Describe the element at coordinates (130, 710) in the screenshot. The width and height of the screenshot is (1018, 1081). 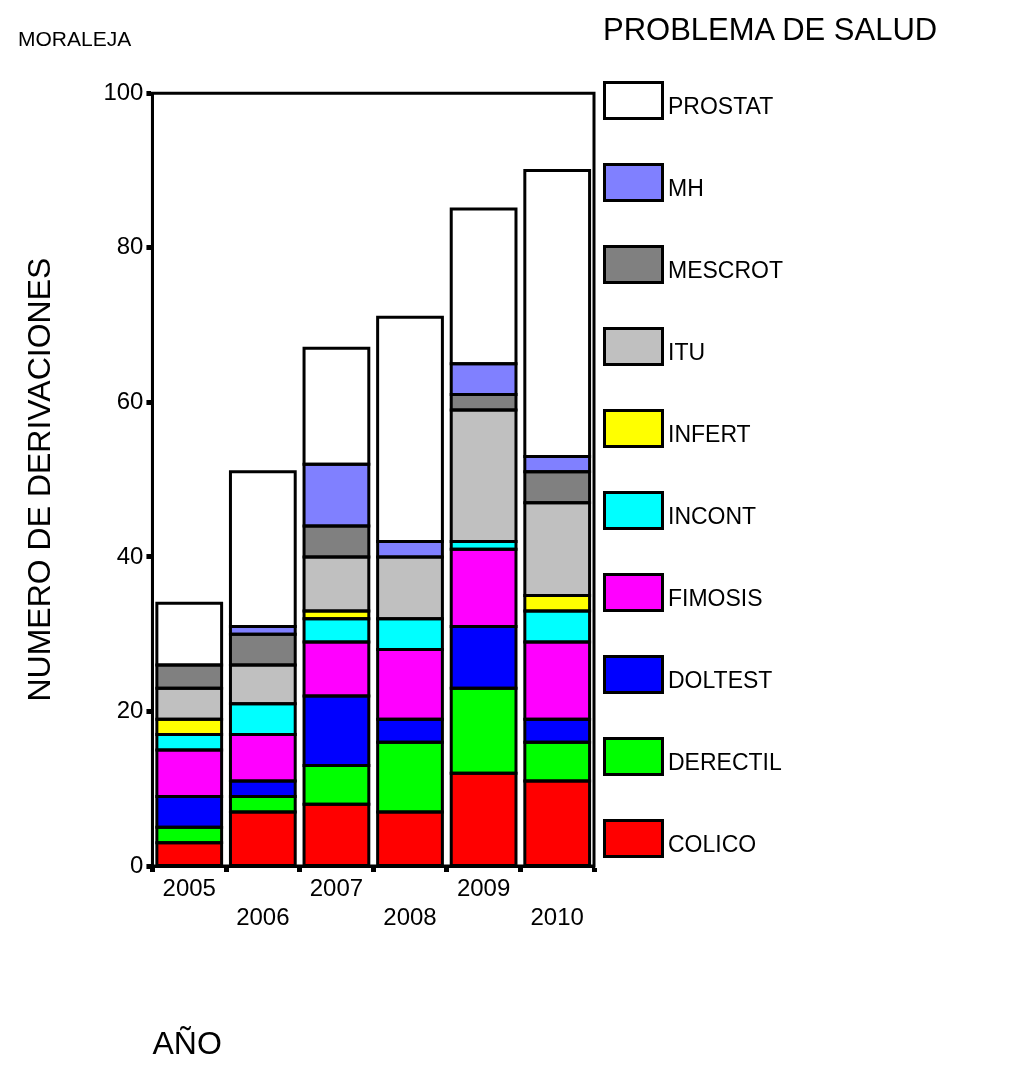
I see `y-tick-label: 20` at that location.